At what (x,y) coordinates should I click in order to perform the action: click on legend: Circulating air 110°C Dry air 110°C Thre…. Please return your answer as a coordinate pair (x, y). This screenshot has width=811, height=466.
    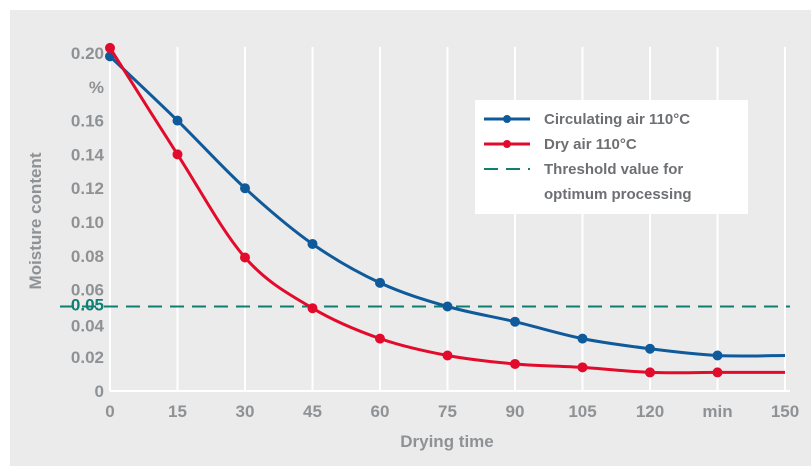
    Looking at the image, I should click on (611, 157).